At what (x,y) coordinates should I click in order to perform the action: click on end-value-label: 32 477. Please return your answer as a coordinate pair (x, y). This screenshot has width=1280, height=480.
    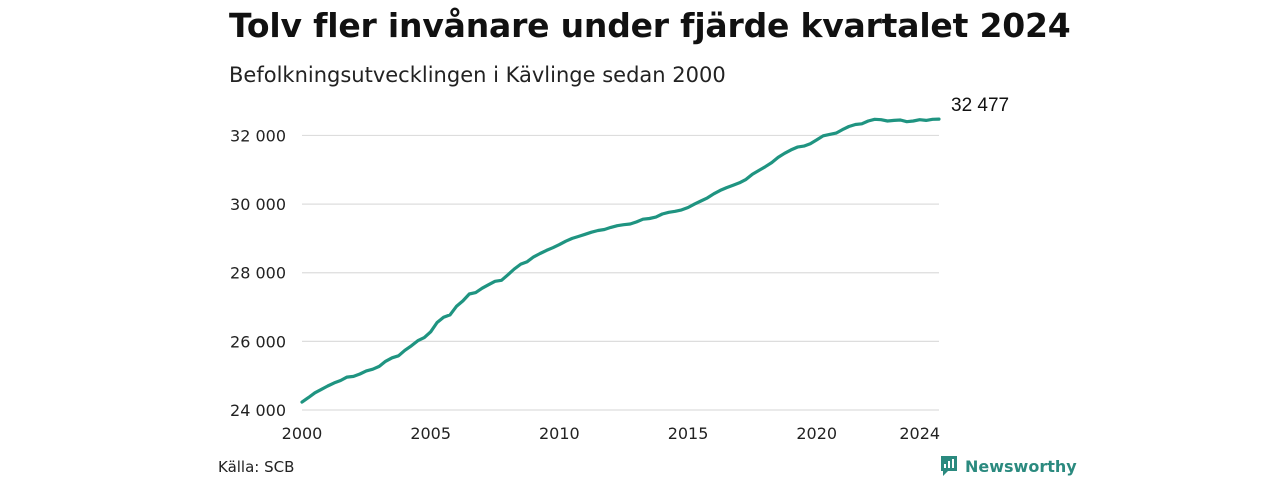
    Looking at the image, I should click on (980, 105).